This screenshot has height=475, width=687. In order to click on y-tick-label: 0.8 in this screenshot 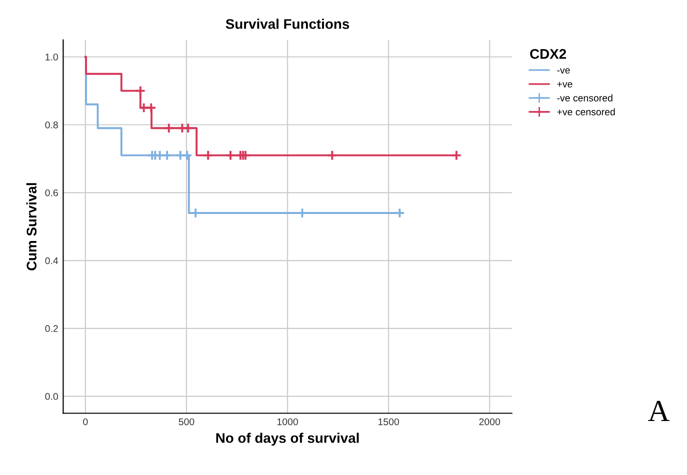, I will do `click(51, 124)`.